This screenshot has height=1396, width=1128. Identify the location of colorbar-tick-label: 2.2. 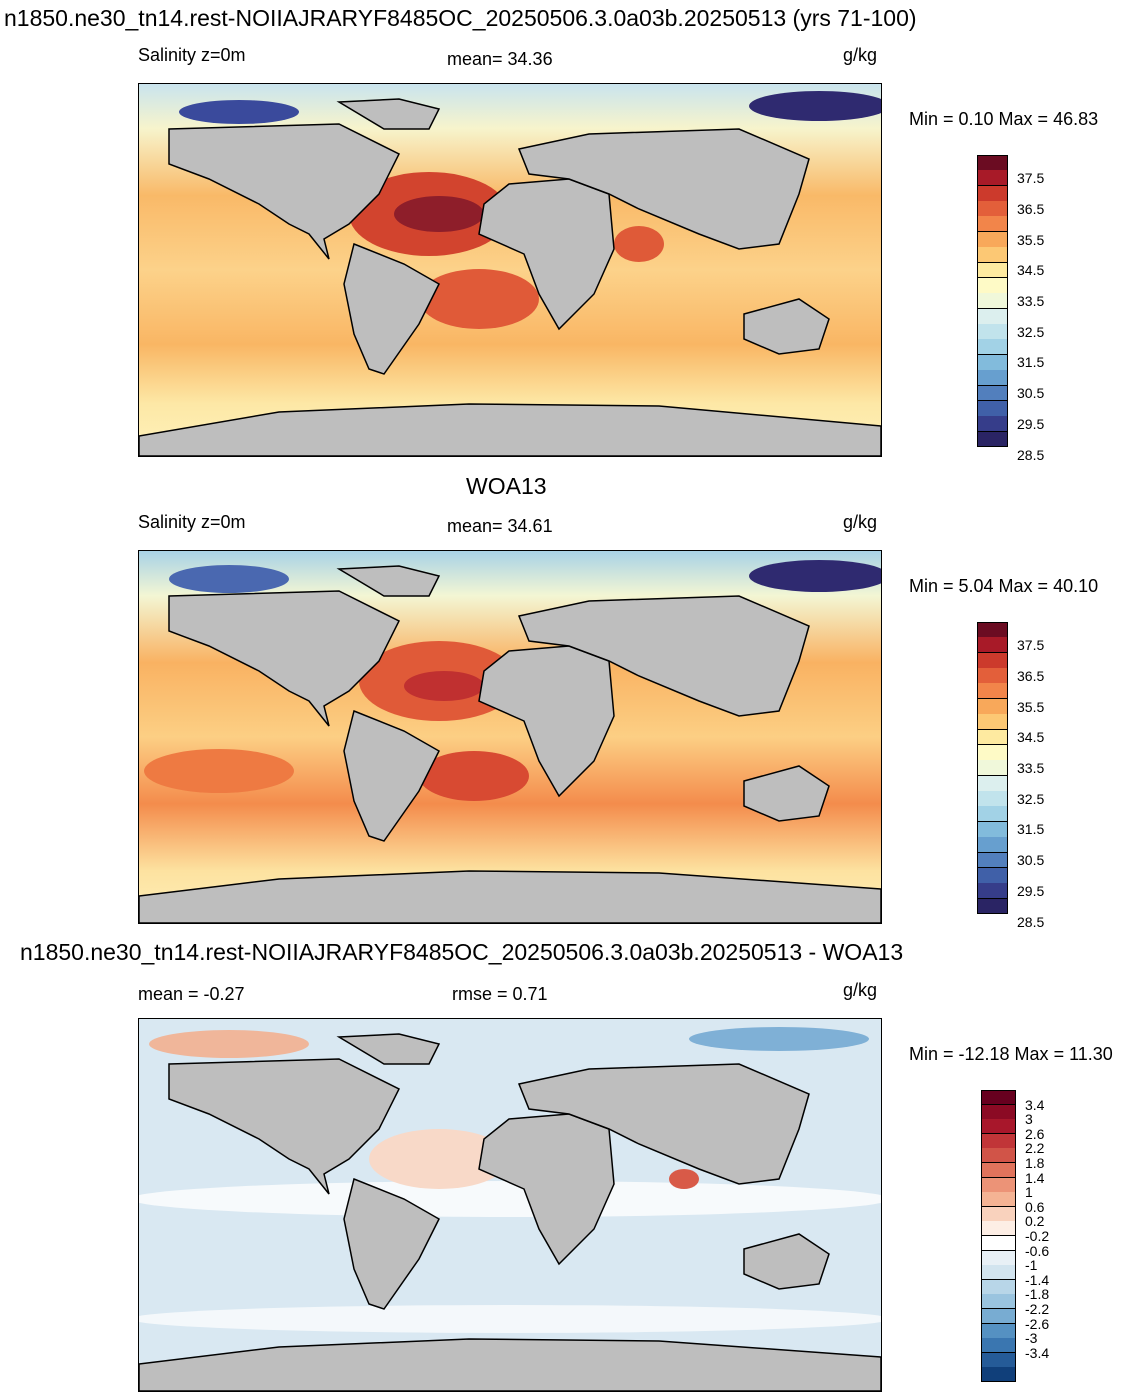
(1035, 1148).